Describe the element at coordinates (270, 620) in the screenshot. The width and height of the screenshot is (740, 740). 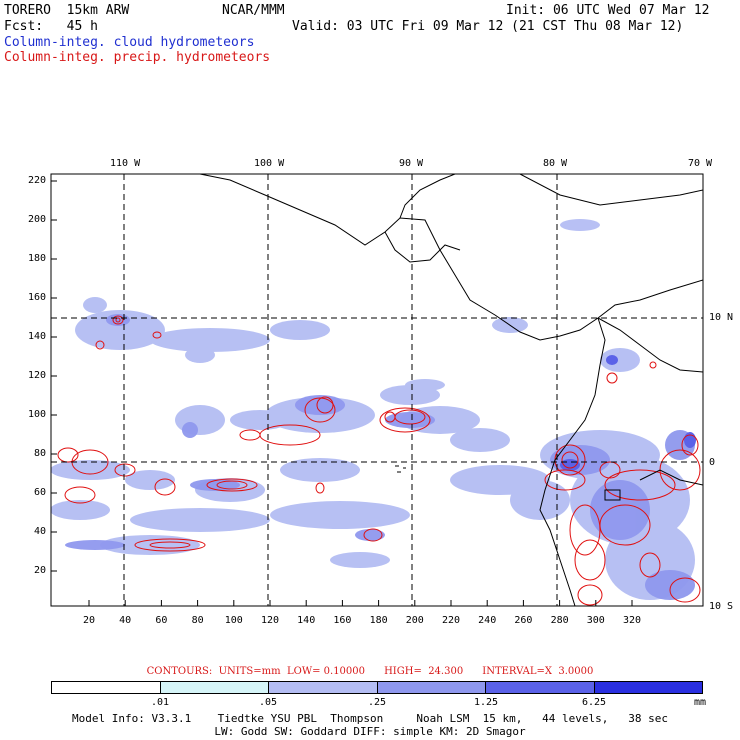
I see `x-tick-label: 120` at that location.